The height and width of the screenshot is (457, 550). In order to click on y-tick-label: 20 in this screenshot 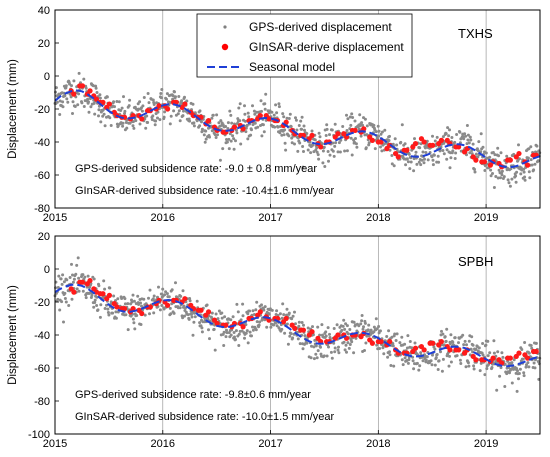, I will do `click(44, 44)`.